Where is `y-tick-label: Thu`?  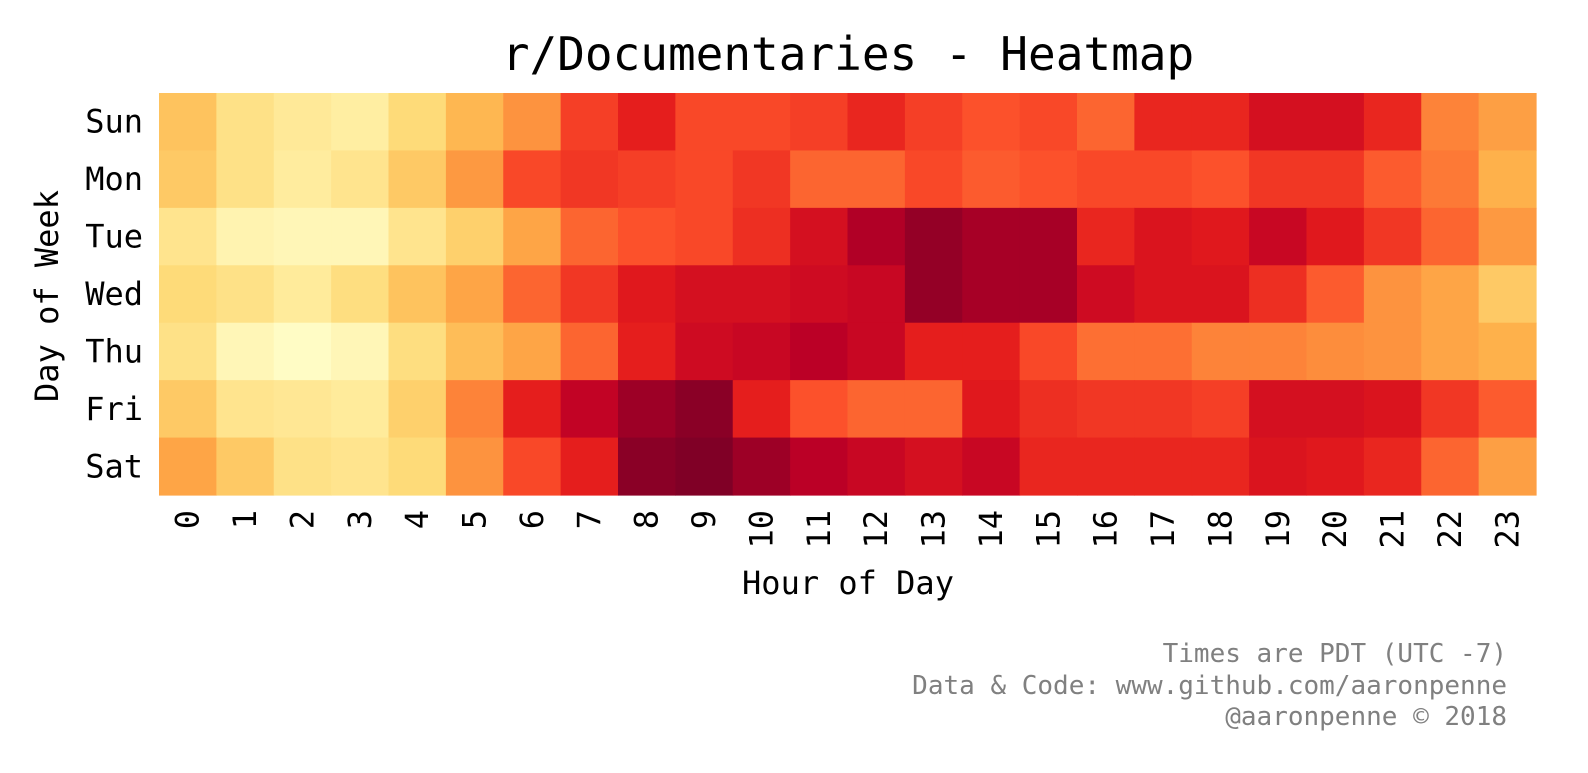
y-tick-label: Thu is located at coordinates (114, 351).